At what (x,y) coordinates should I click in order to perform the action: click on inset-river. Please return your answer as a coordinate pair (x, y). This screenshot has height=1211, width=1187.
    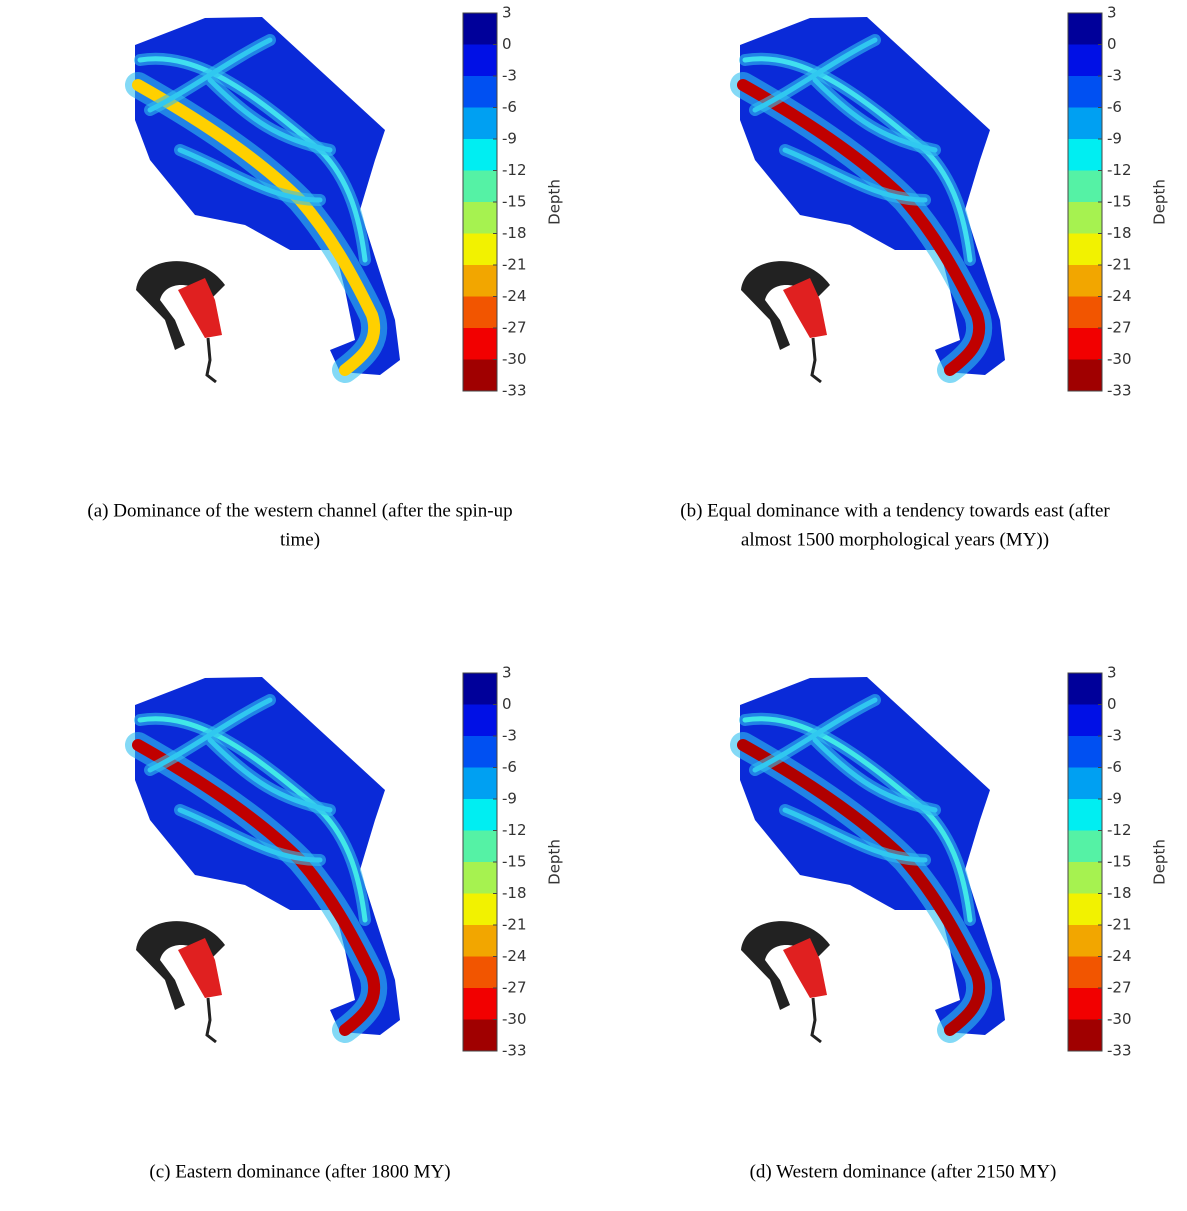
    Looking at the image, I should click on (211, 1020).